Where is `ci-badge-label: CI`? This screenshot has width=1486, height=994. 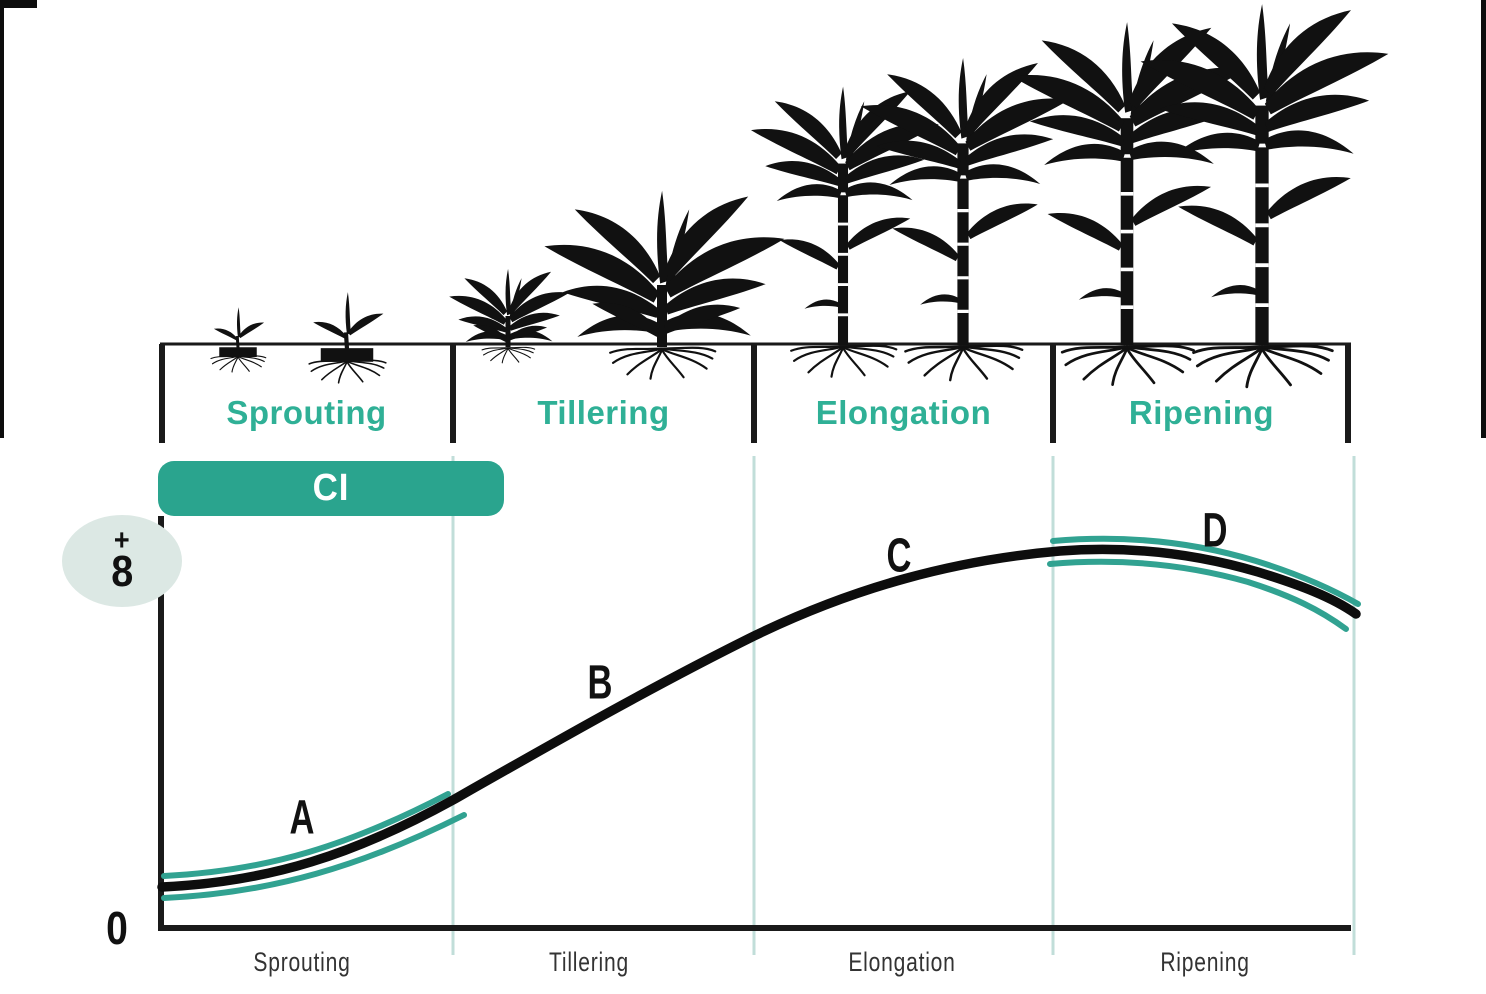 ci-badge-label: CI is located at coordinates (331, 488).